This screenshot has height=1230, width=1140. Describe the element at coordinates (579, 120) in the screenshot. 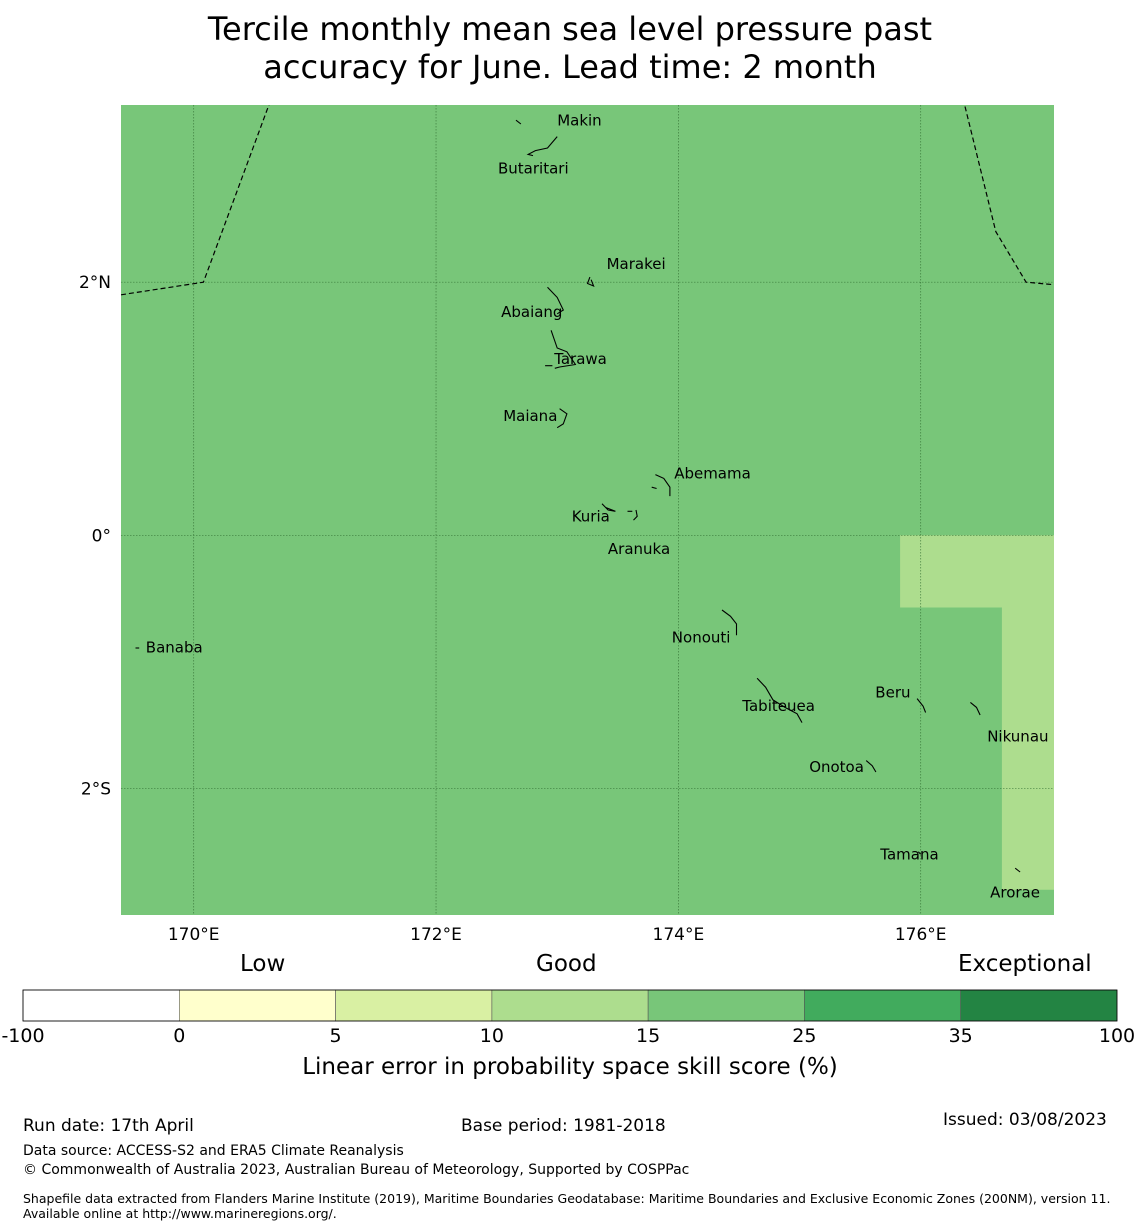

I see `island-label-makin: Makin` at that location.